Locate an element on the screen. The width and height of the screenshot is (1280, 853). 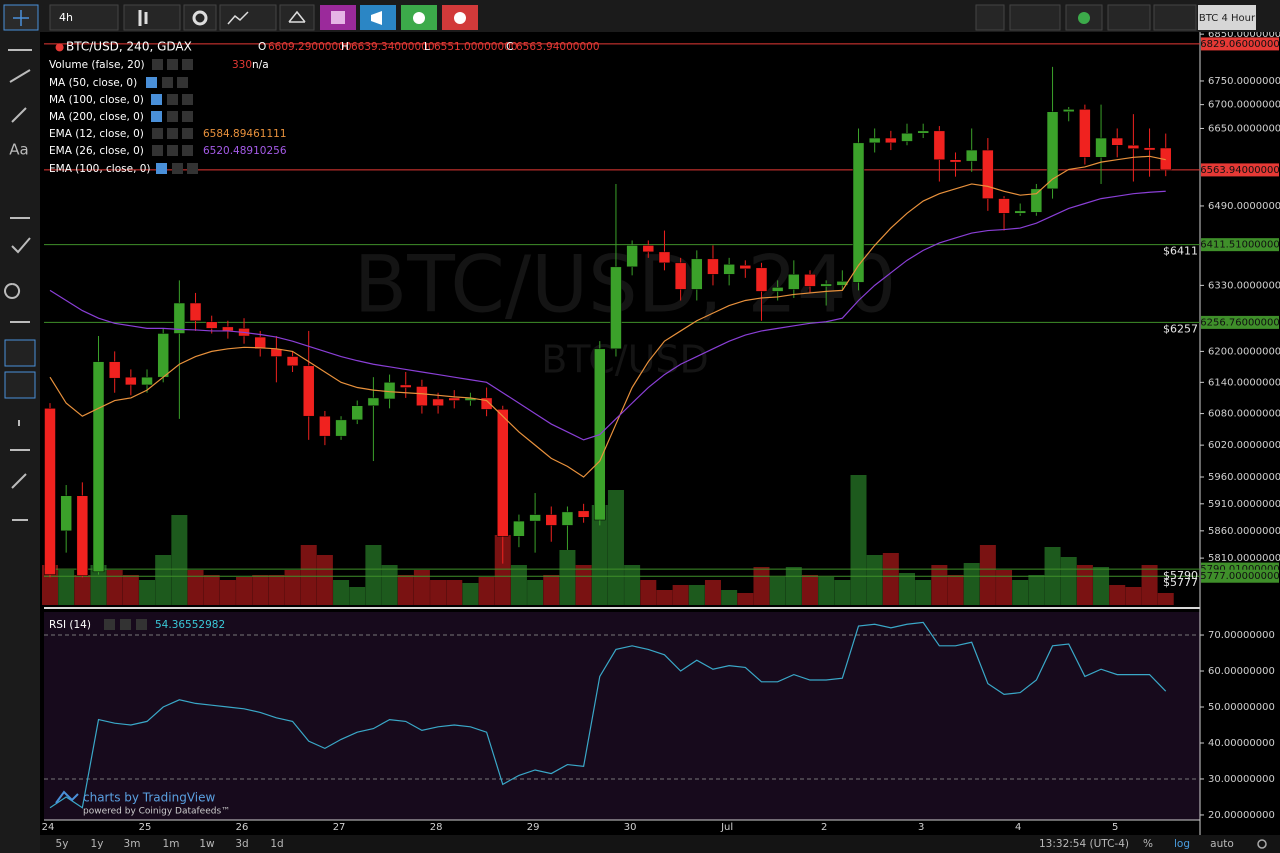
range-button: 3d is located at coordinates (241, 844).